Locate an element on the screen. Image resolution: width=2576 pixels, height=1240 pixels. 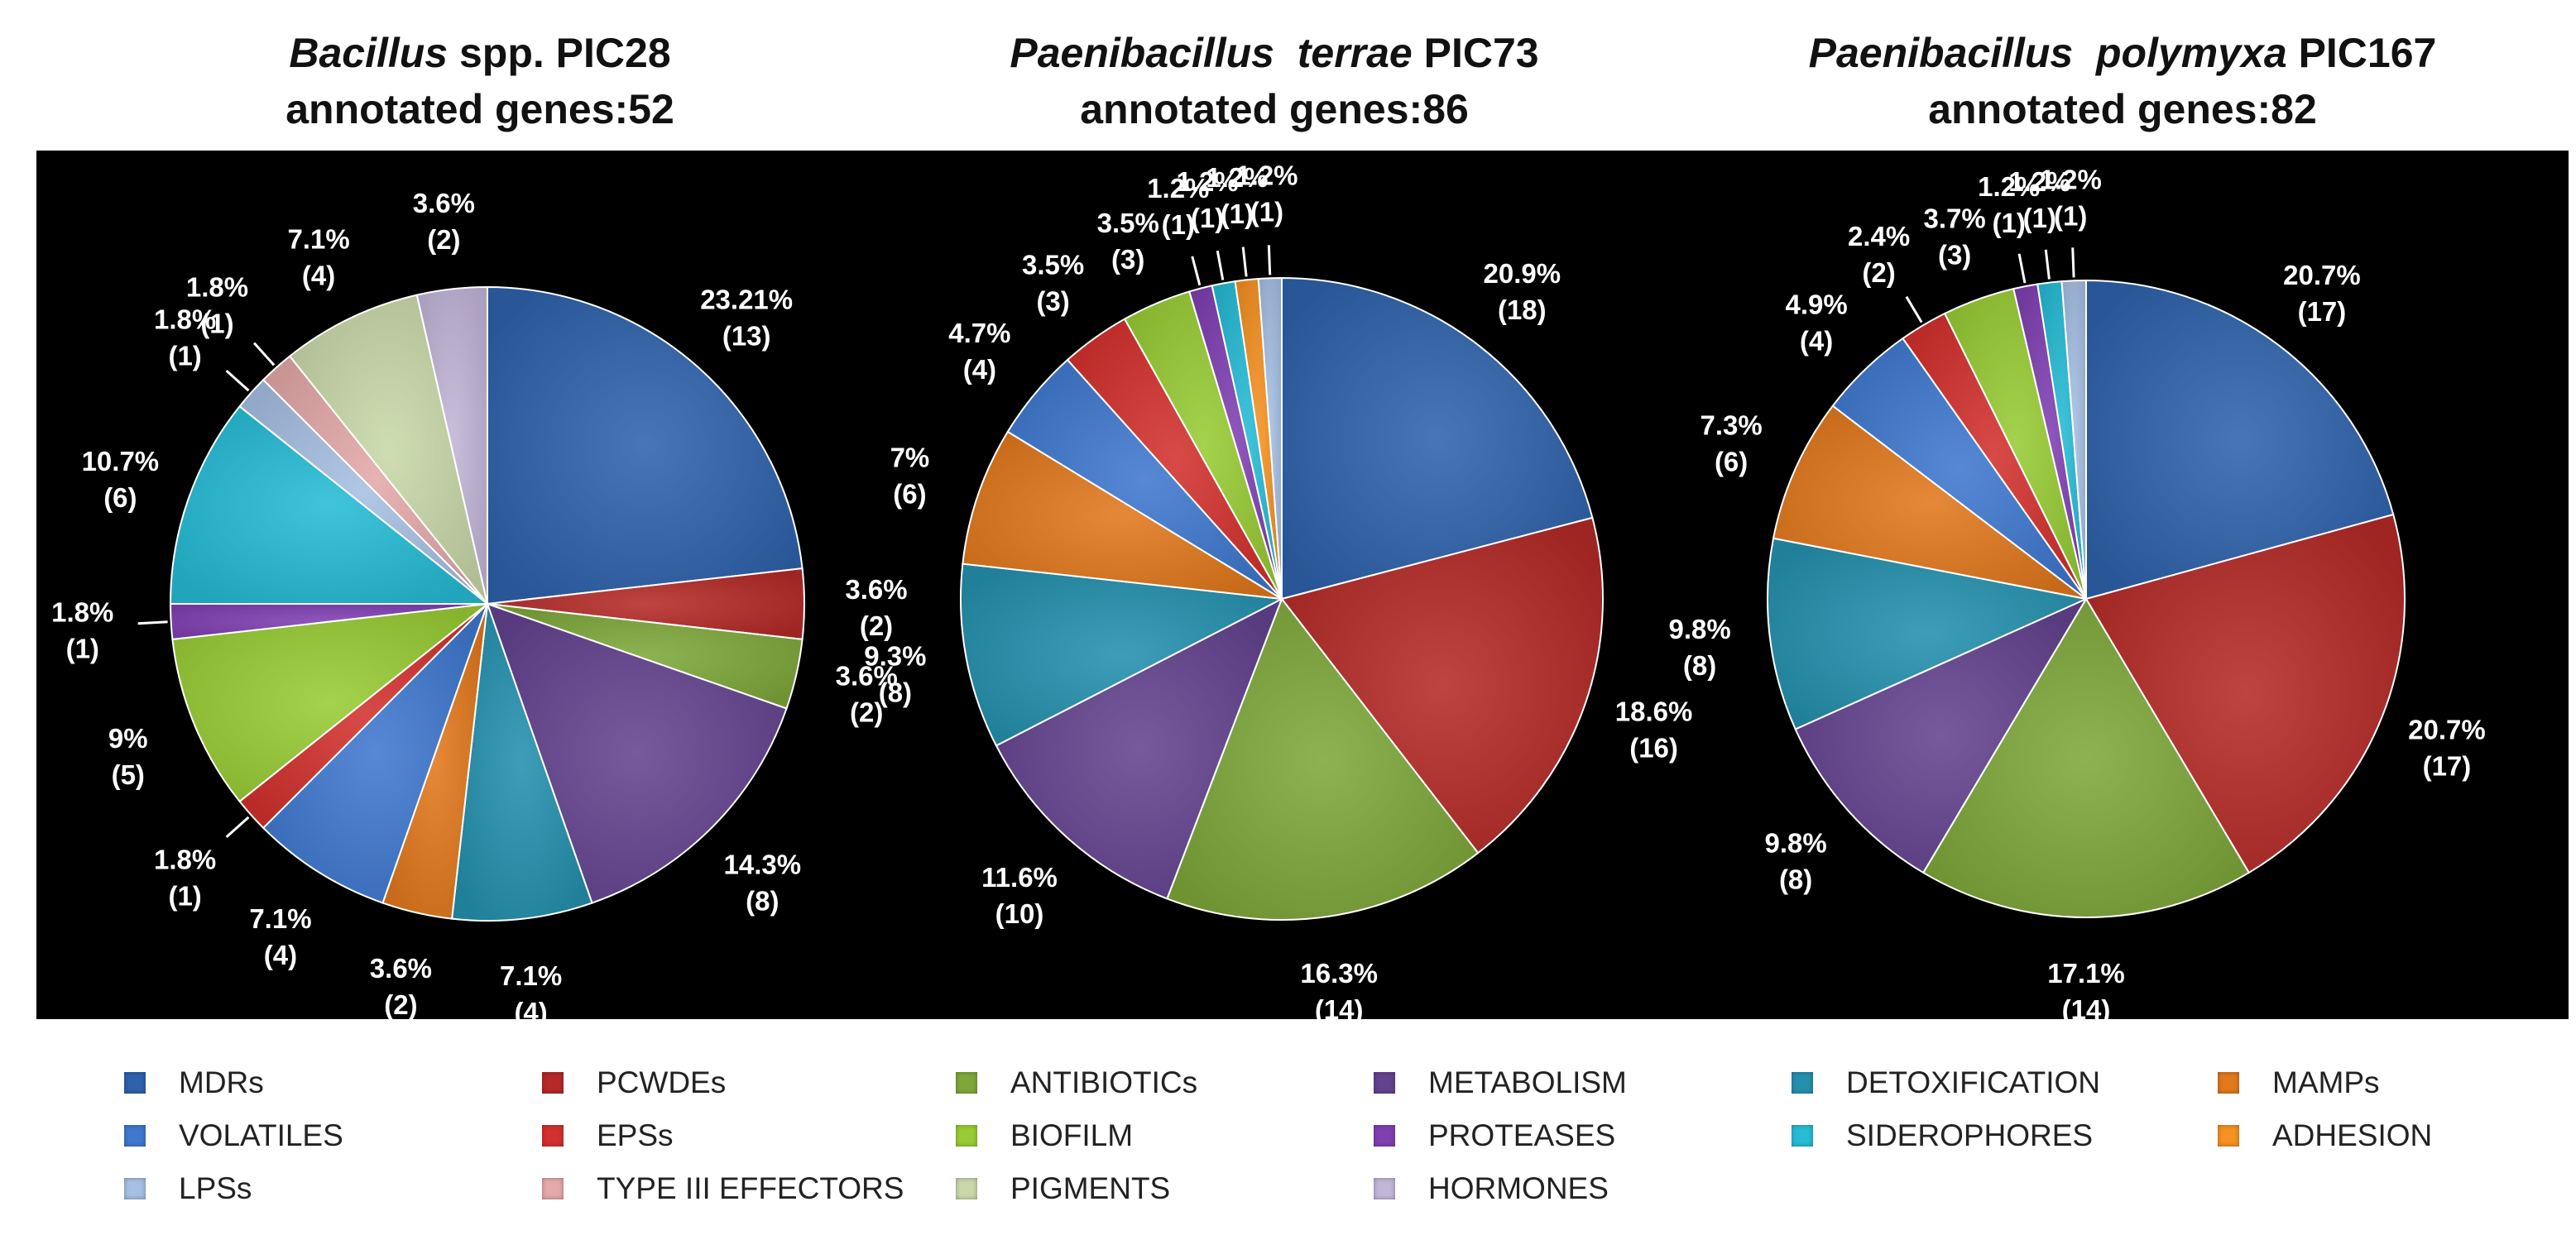
data-label-pct: 4.7% is located at coordinates (979, 333).